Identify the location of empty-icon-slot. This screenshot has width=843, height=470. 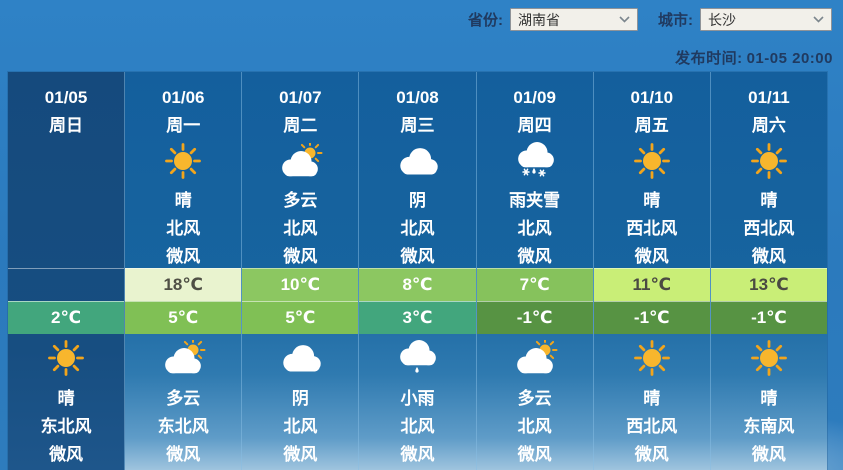
(66, 161).